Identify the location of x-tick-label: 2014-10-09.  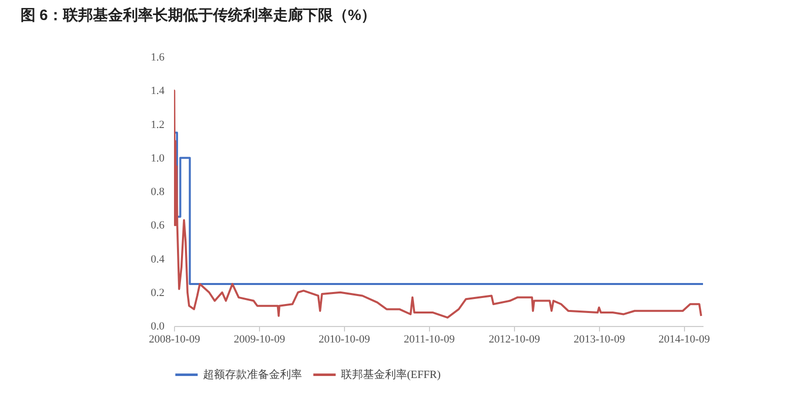
(684, 340).